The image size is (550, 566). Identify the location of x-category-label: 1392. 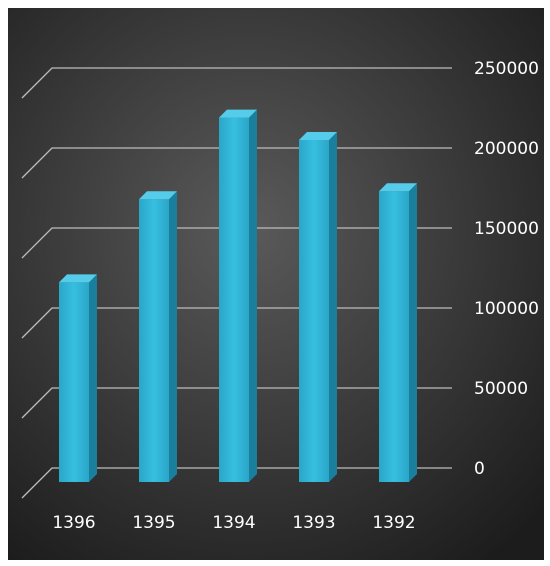
(393, 523).